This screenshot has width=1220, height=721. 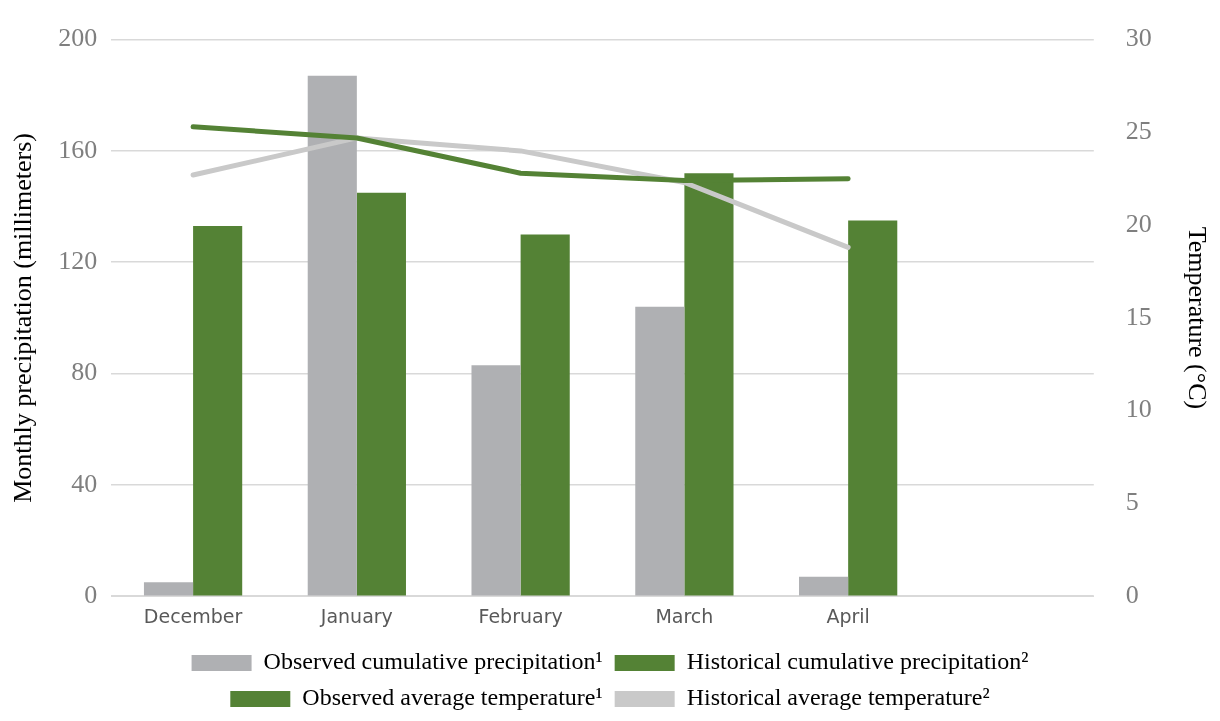 What do you see at coordinates (848, 615) in the screenshot?
I see `x-tick-label: April` at bounding box center [848, 615].